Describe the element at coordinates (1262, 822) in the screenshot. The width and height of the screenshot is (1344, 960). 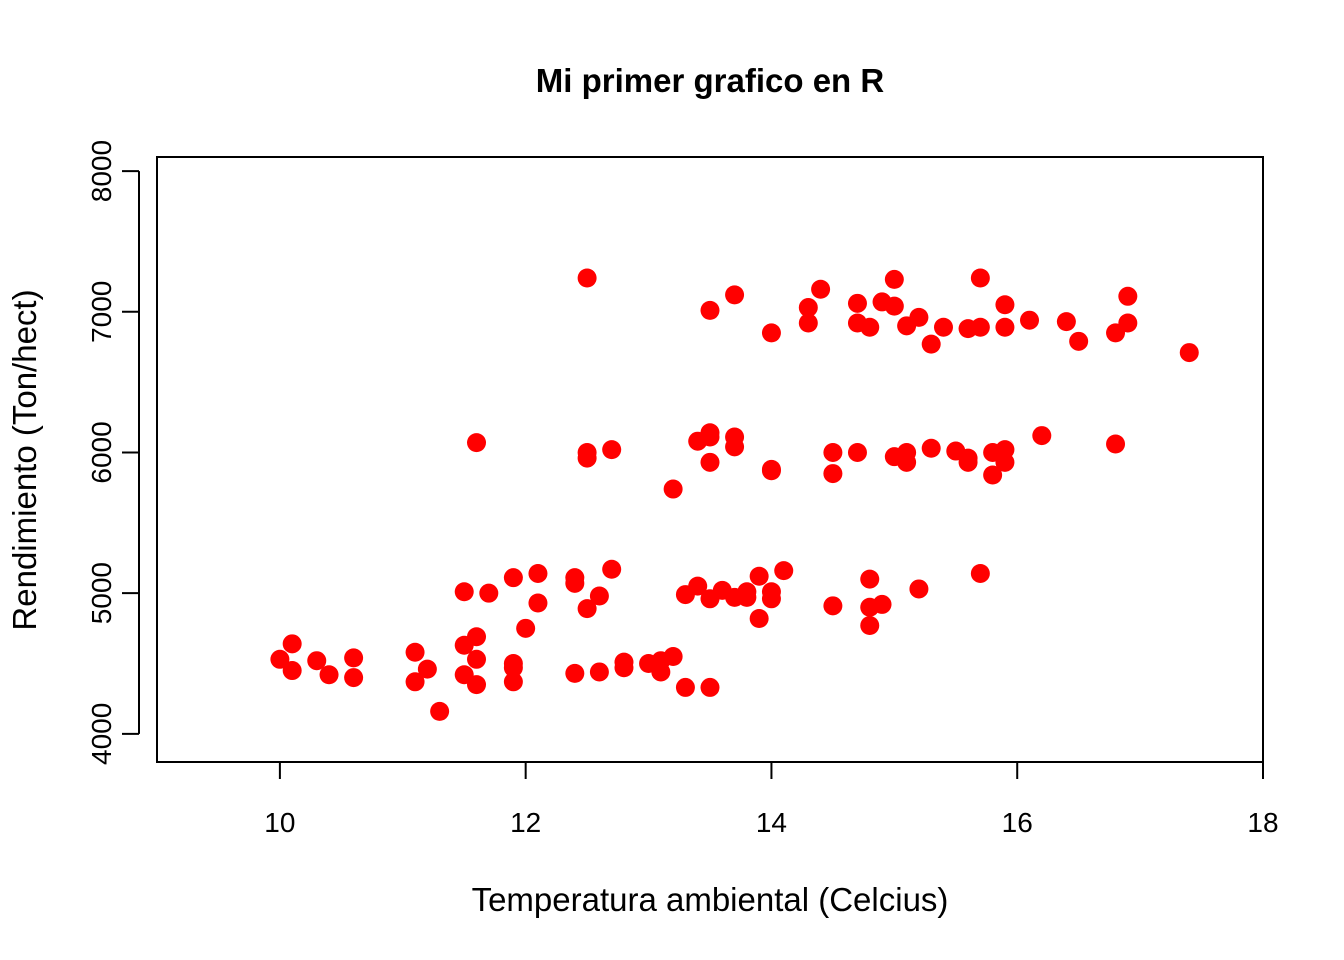
I see `x-tick-label: 18` at that location.